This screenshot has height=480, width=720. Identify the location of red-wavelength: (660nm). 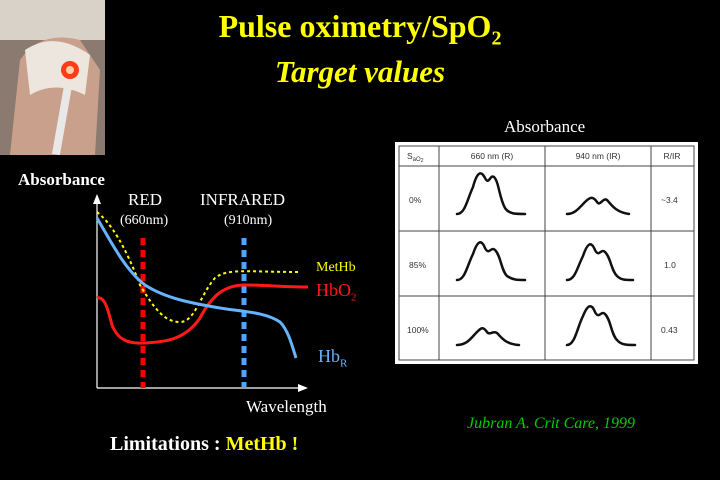
(144, 220).